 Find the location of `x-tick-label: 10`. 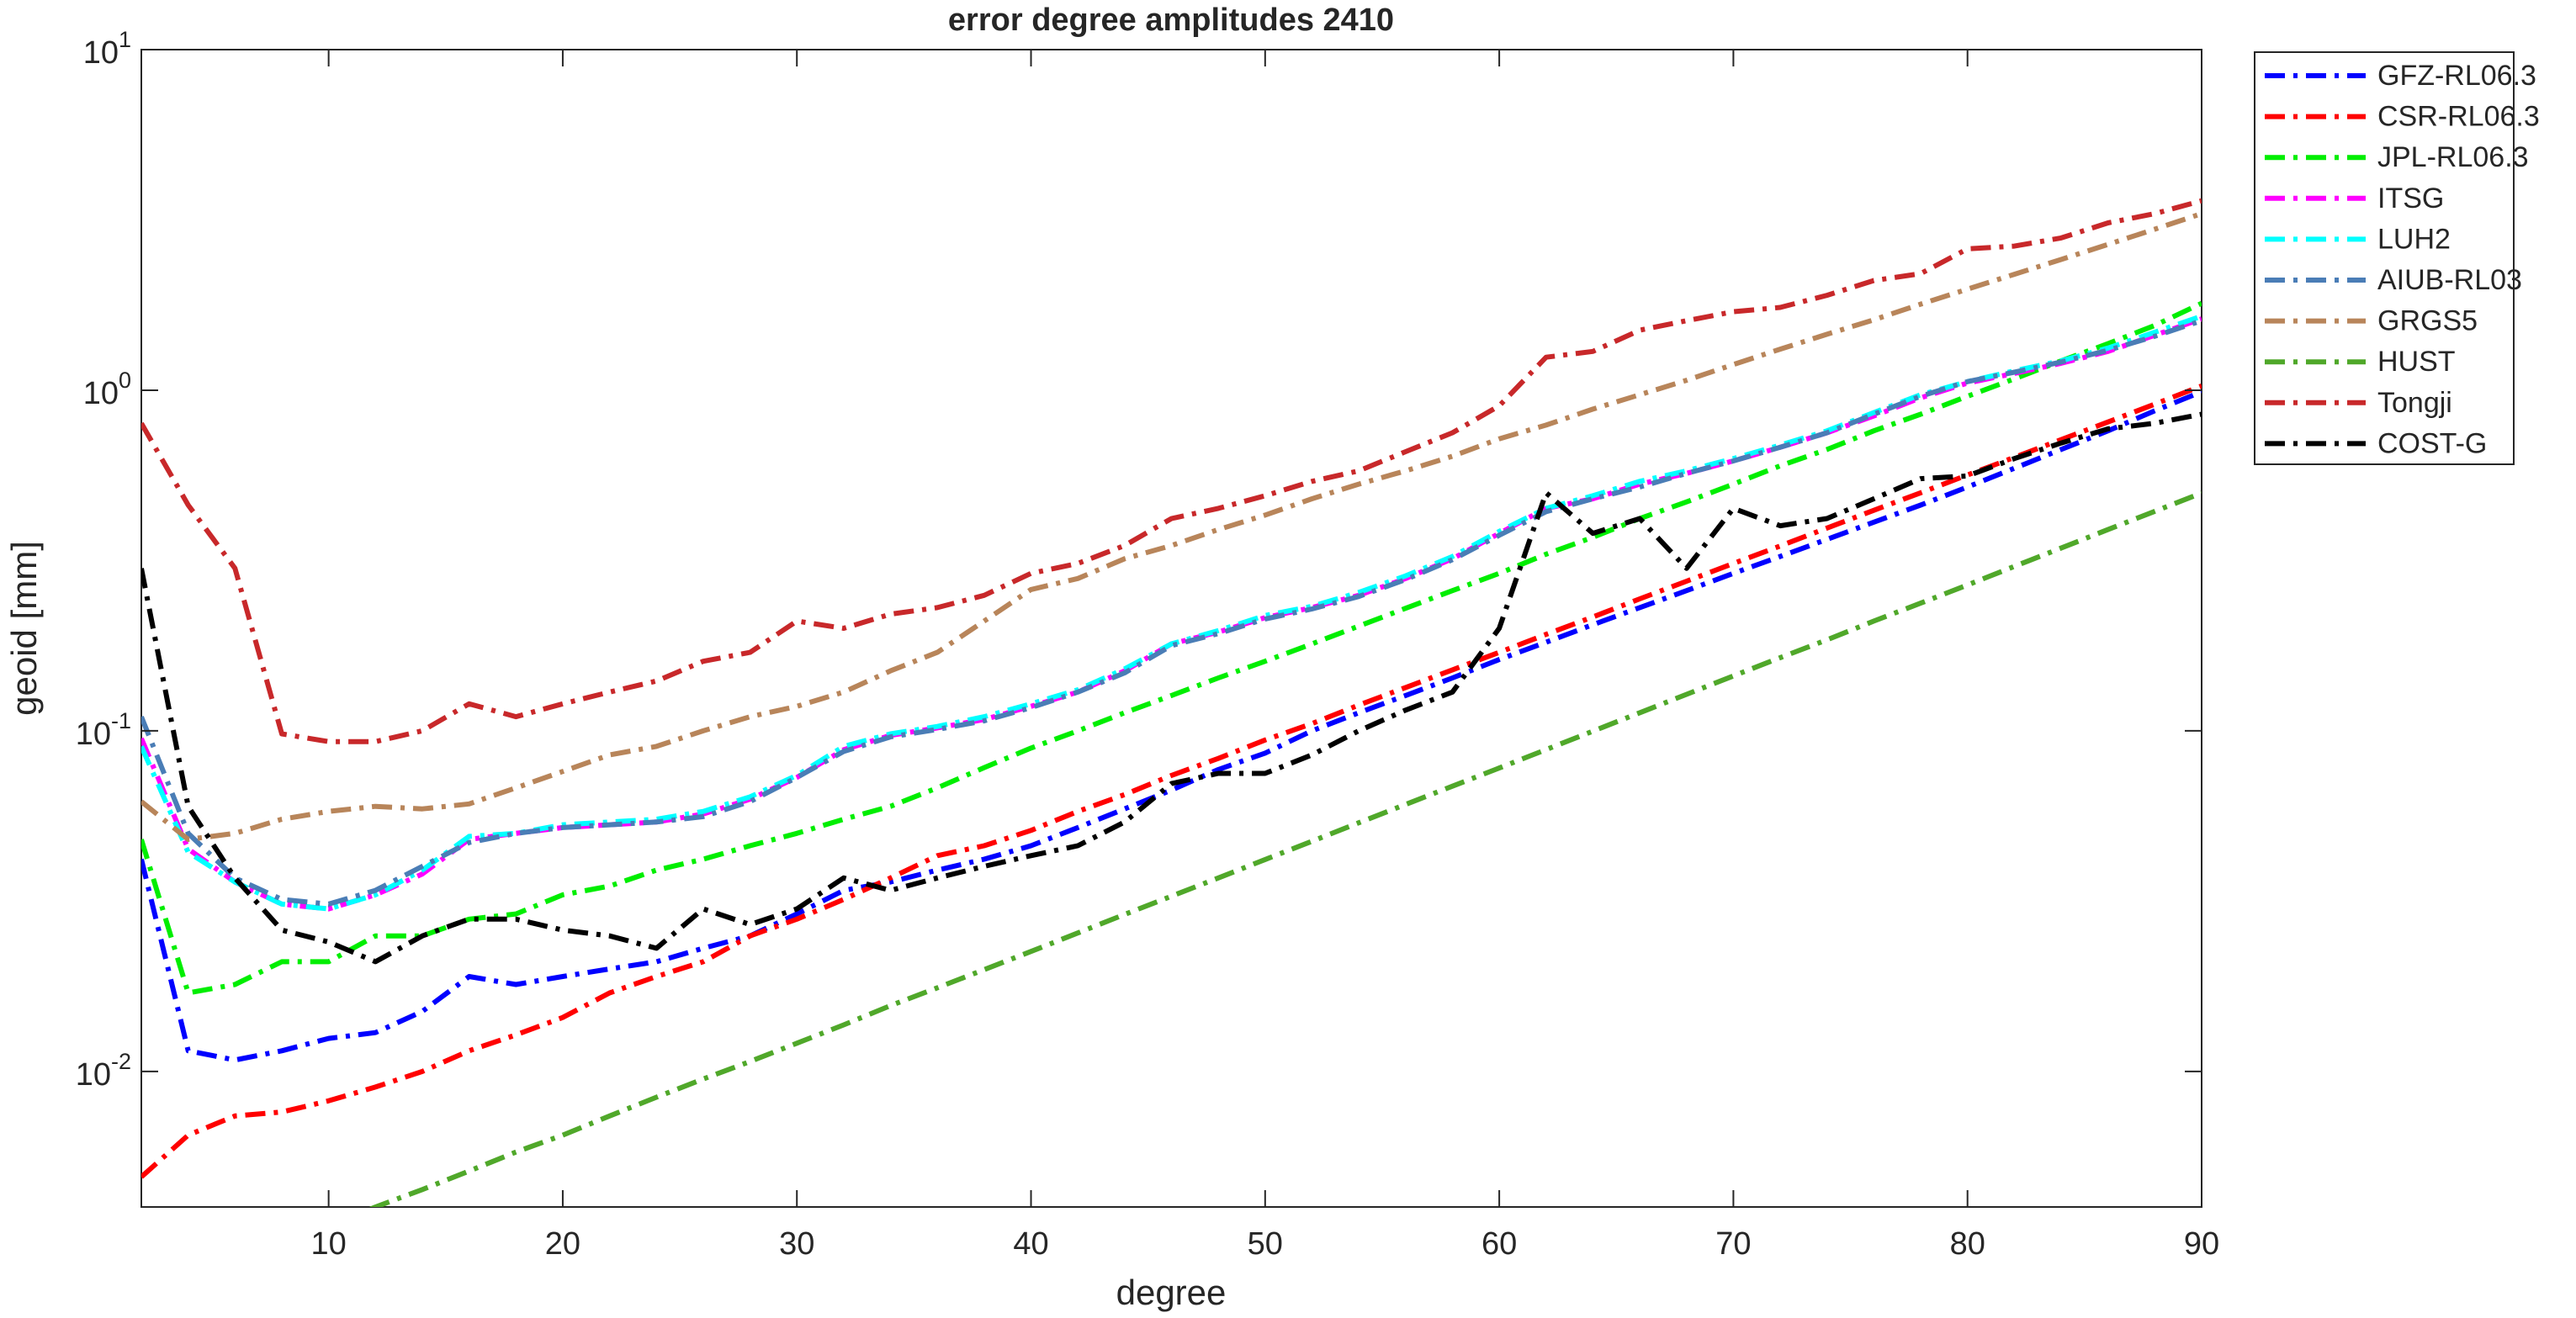

x-tick-label: 10 is located at coordinates (328, 1244).